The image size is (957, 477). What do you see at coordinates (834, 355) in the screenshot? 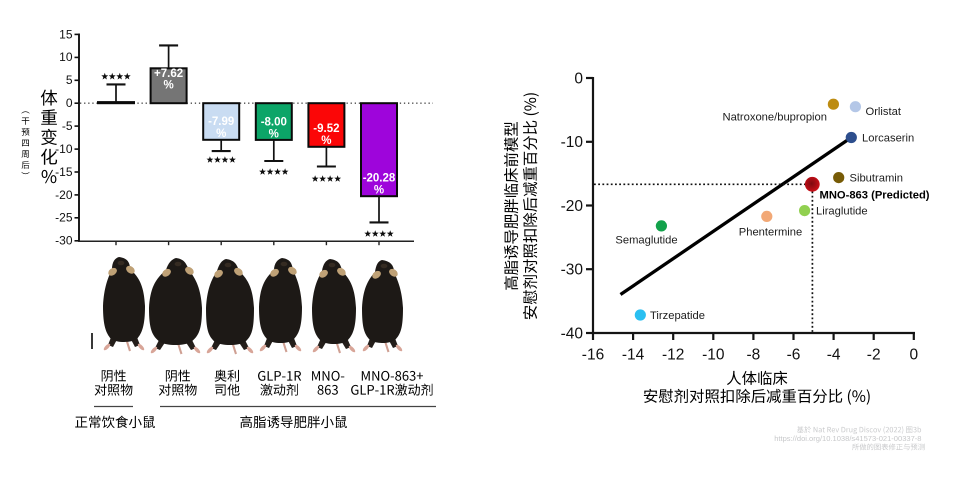
I see `svg-text: -4` at bounding box center [834, 355].